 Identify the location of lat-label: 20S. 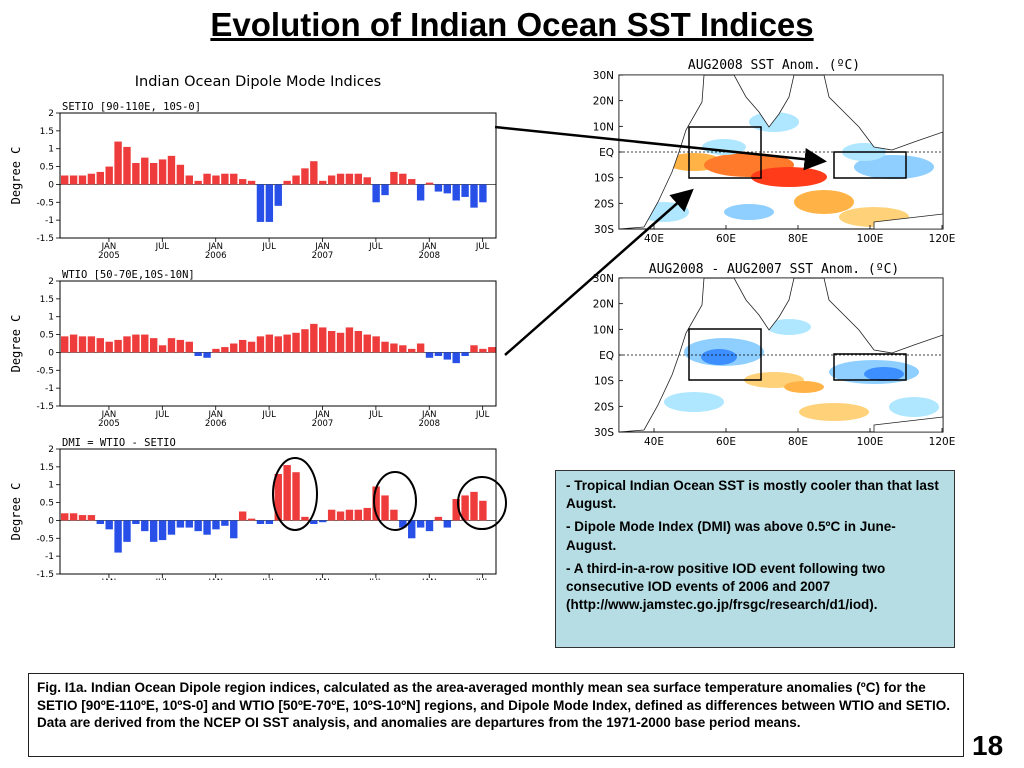
(604, 204).